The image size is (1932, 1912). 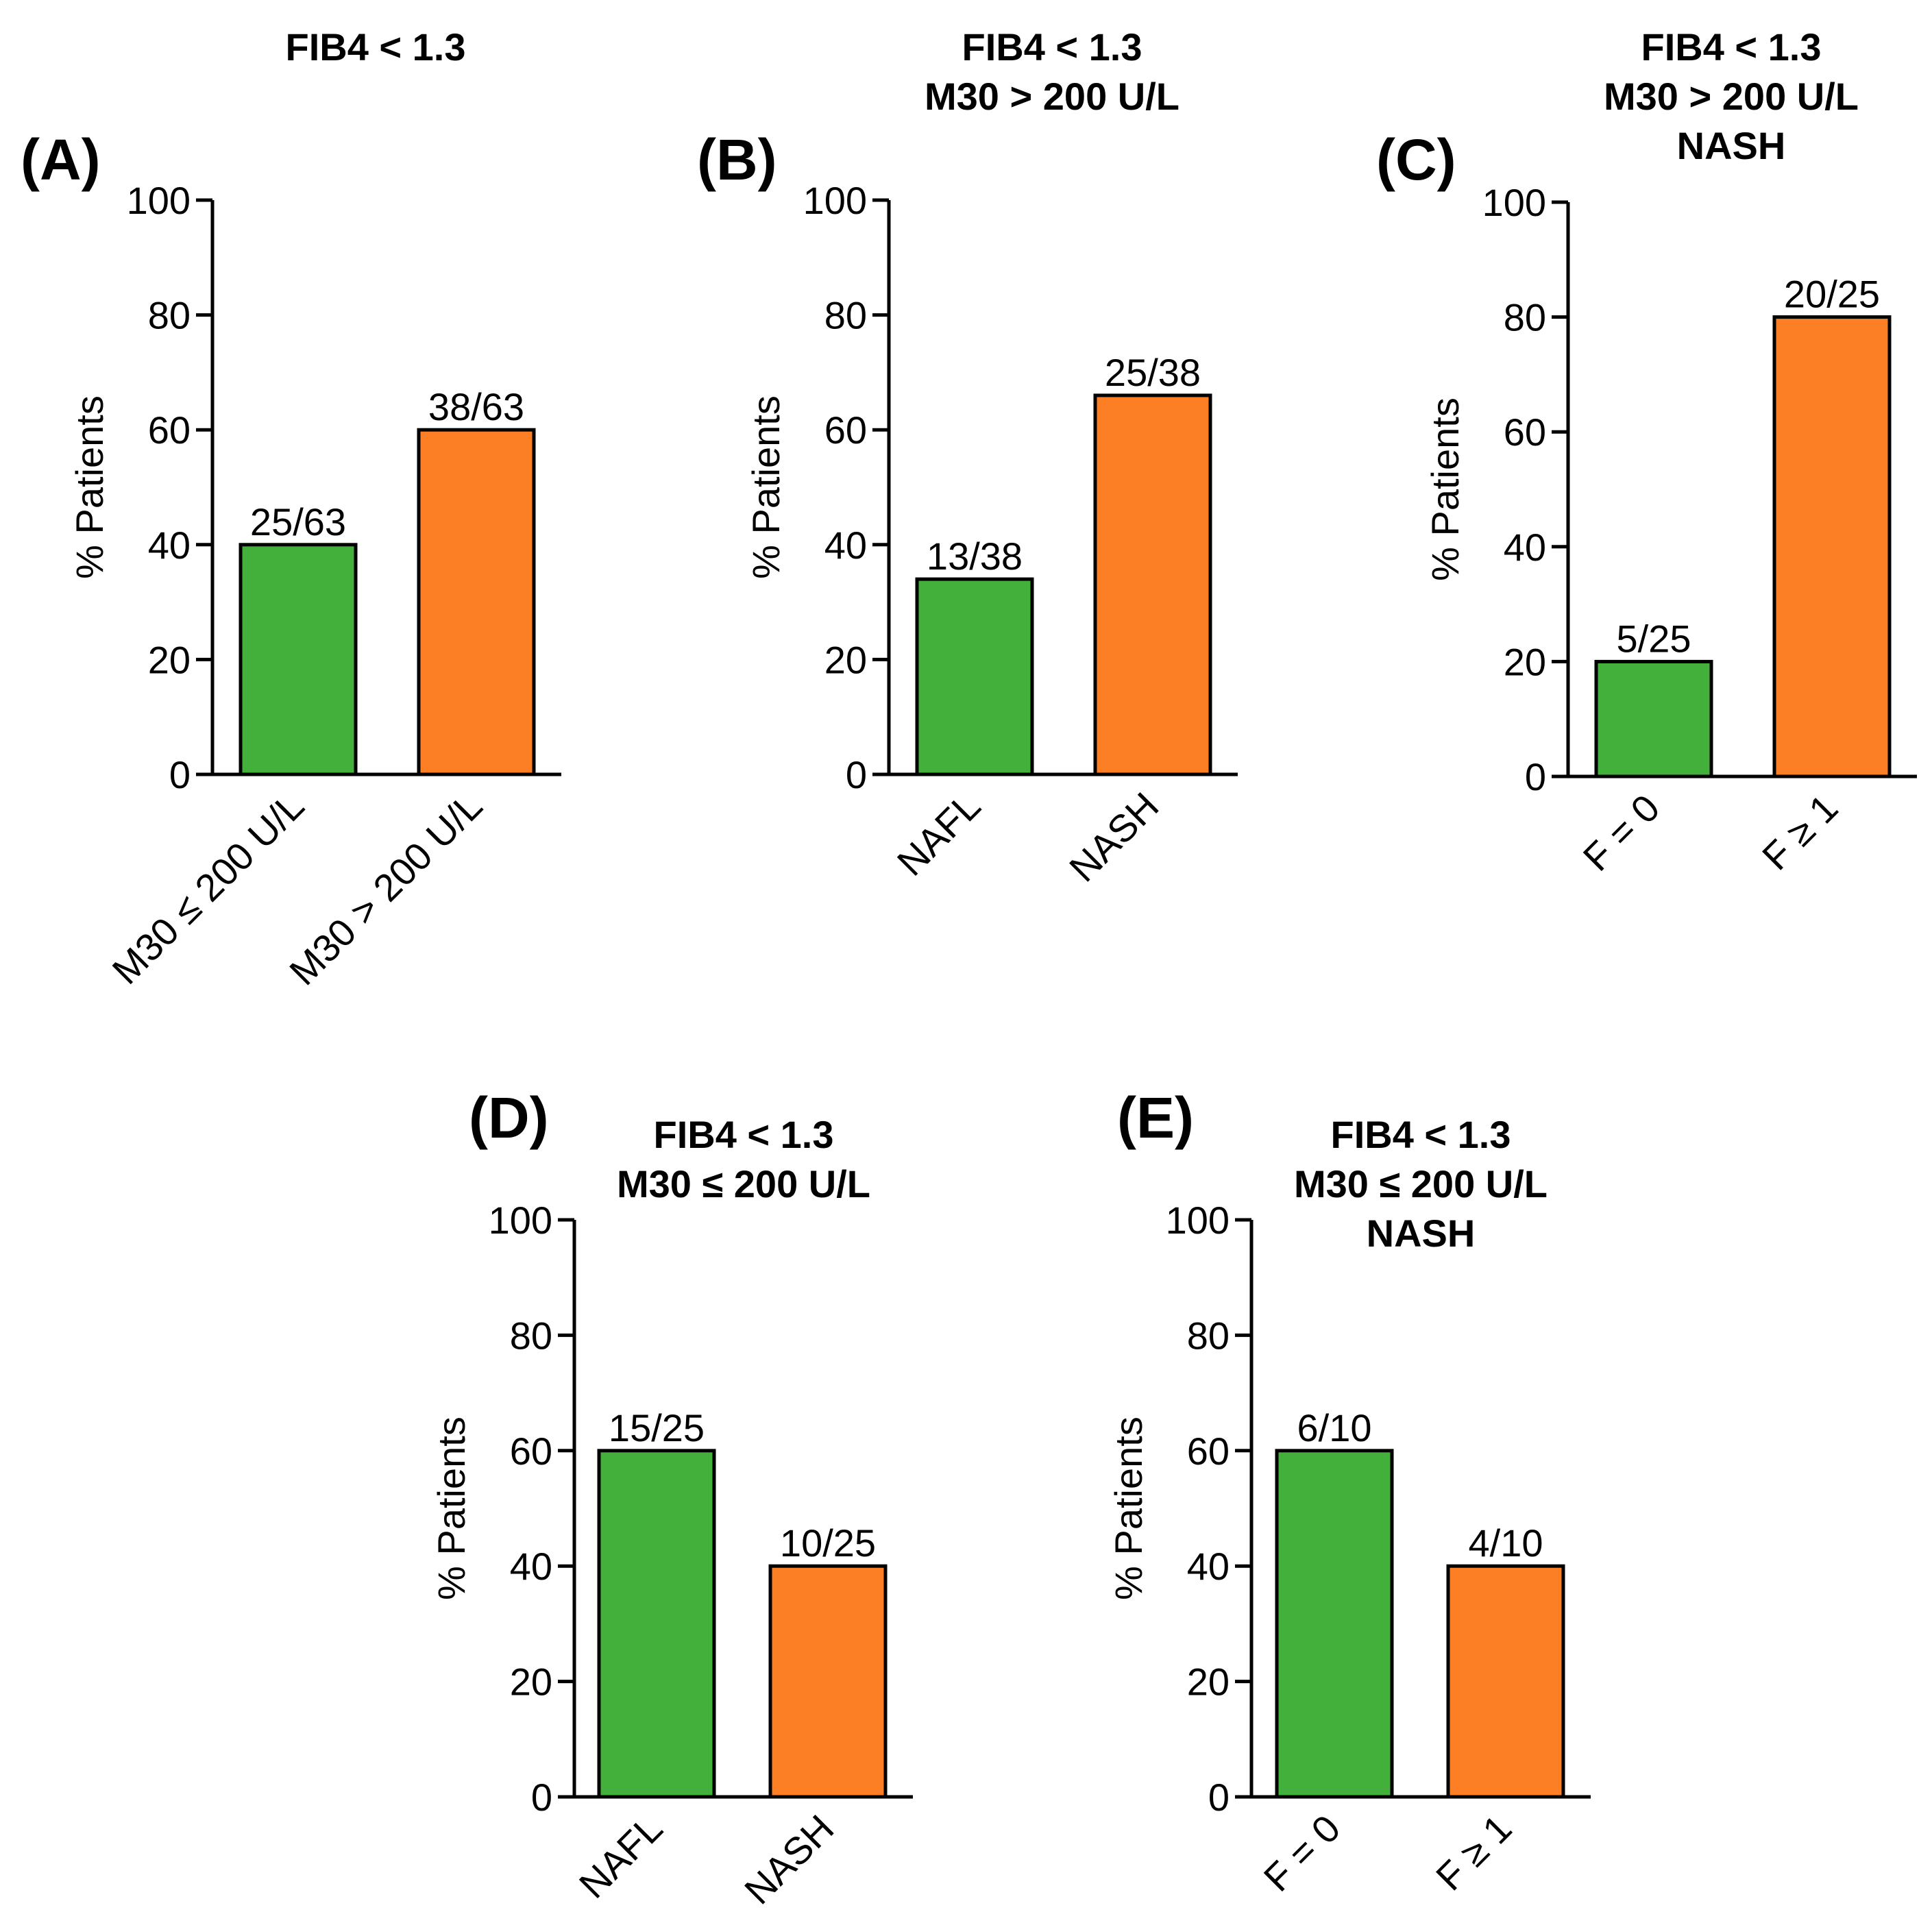 What do you see at coordinates (61, 159) in the screenshot?
I see `panel-letter: (A)` at bounding box center [61, 159].